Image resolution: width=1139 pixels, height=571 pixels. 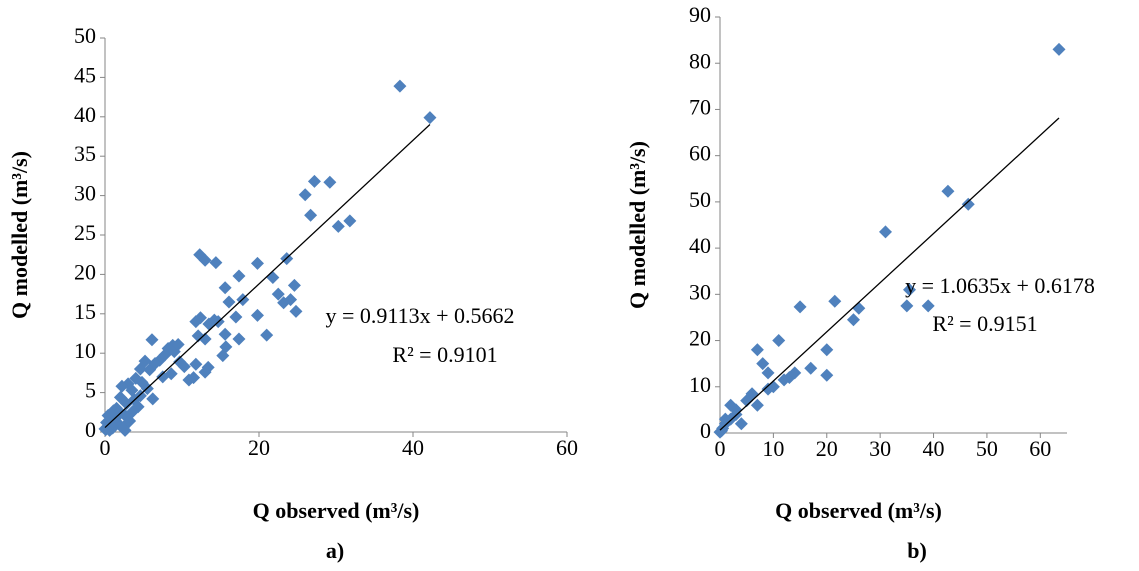 I want to click on y-tick-label: 35, so click(x=85, y=153).